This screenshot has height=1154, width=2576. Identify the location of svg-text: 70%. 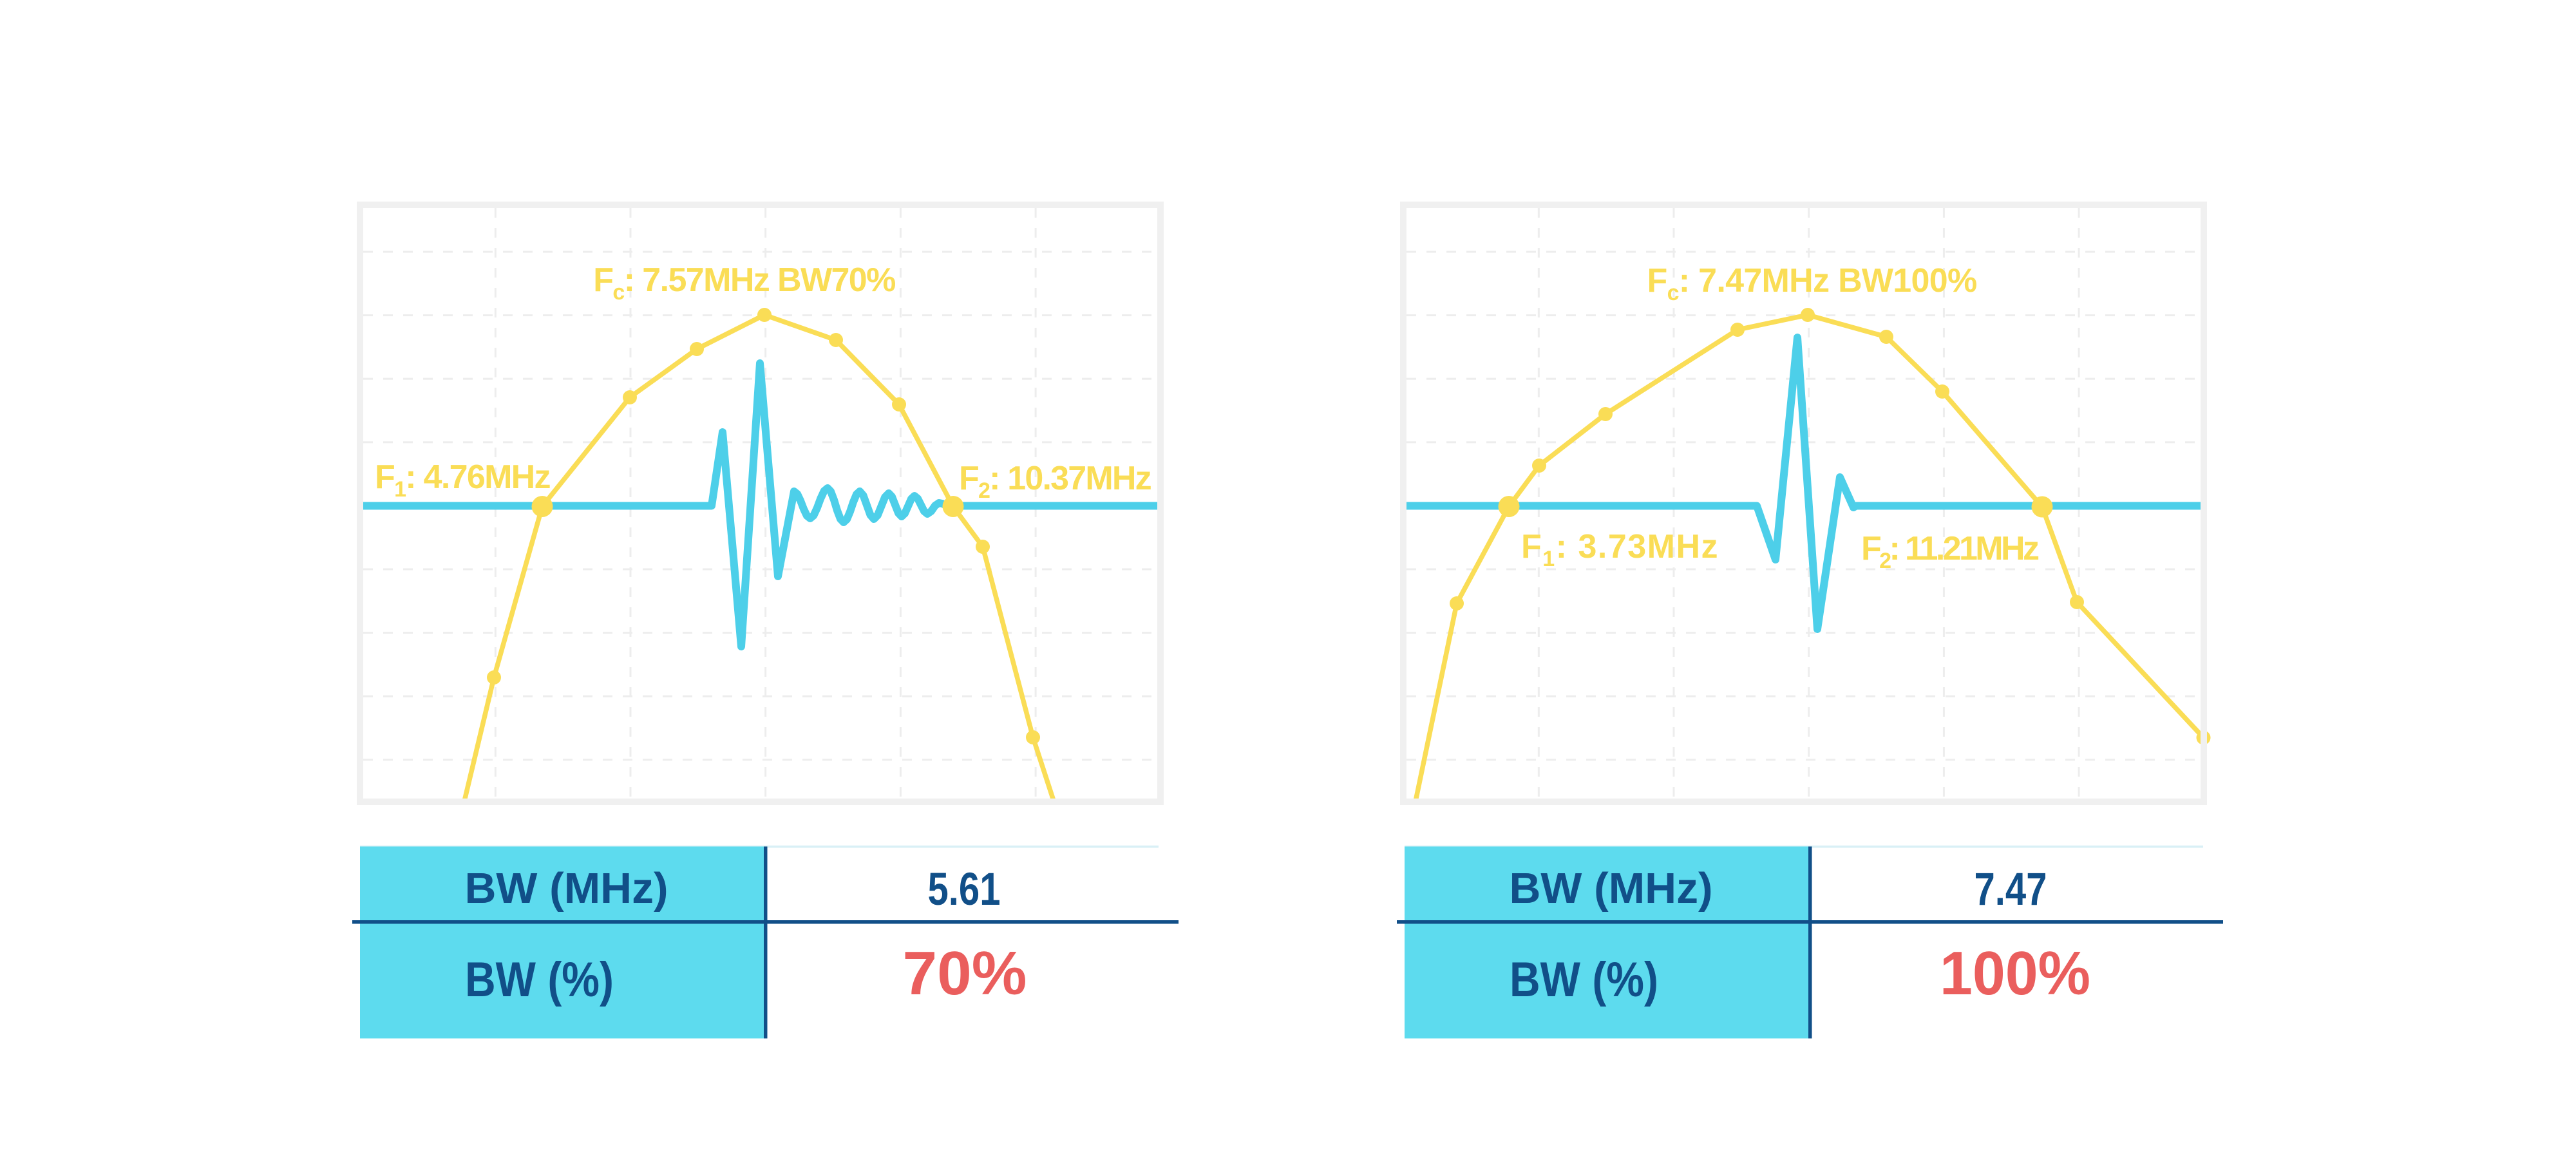
(965, 973).